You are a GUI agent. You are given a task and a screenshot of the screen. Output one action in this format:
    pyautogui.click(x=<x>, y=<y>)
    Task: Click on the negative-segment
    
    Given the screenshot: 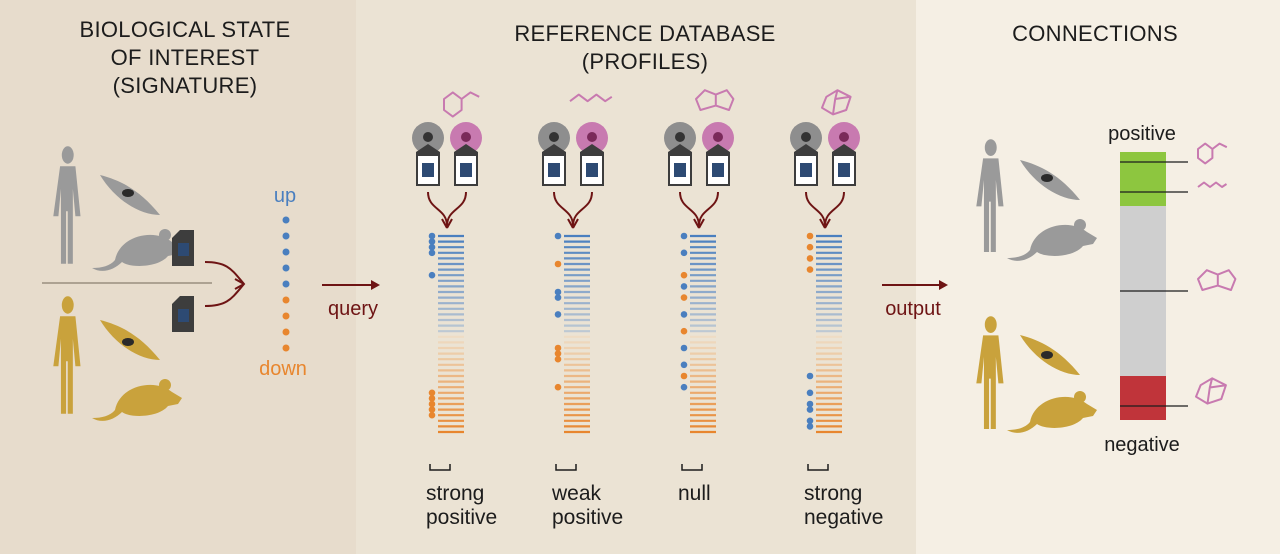 What is the action you would take?
    pyautogui.click(x=1143, y=398)
    